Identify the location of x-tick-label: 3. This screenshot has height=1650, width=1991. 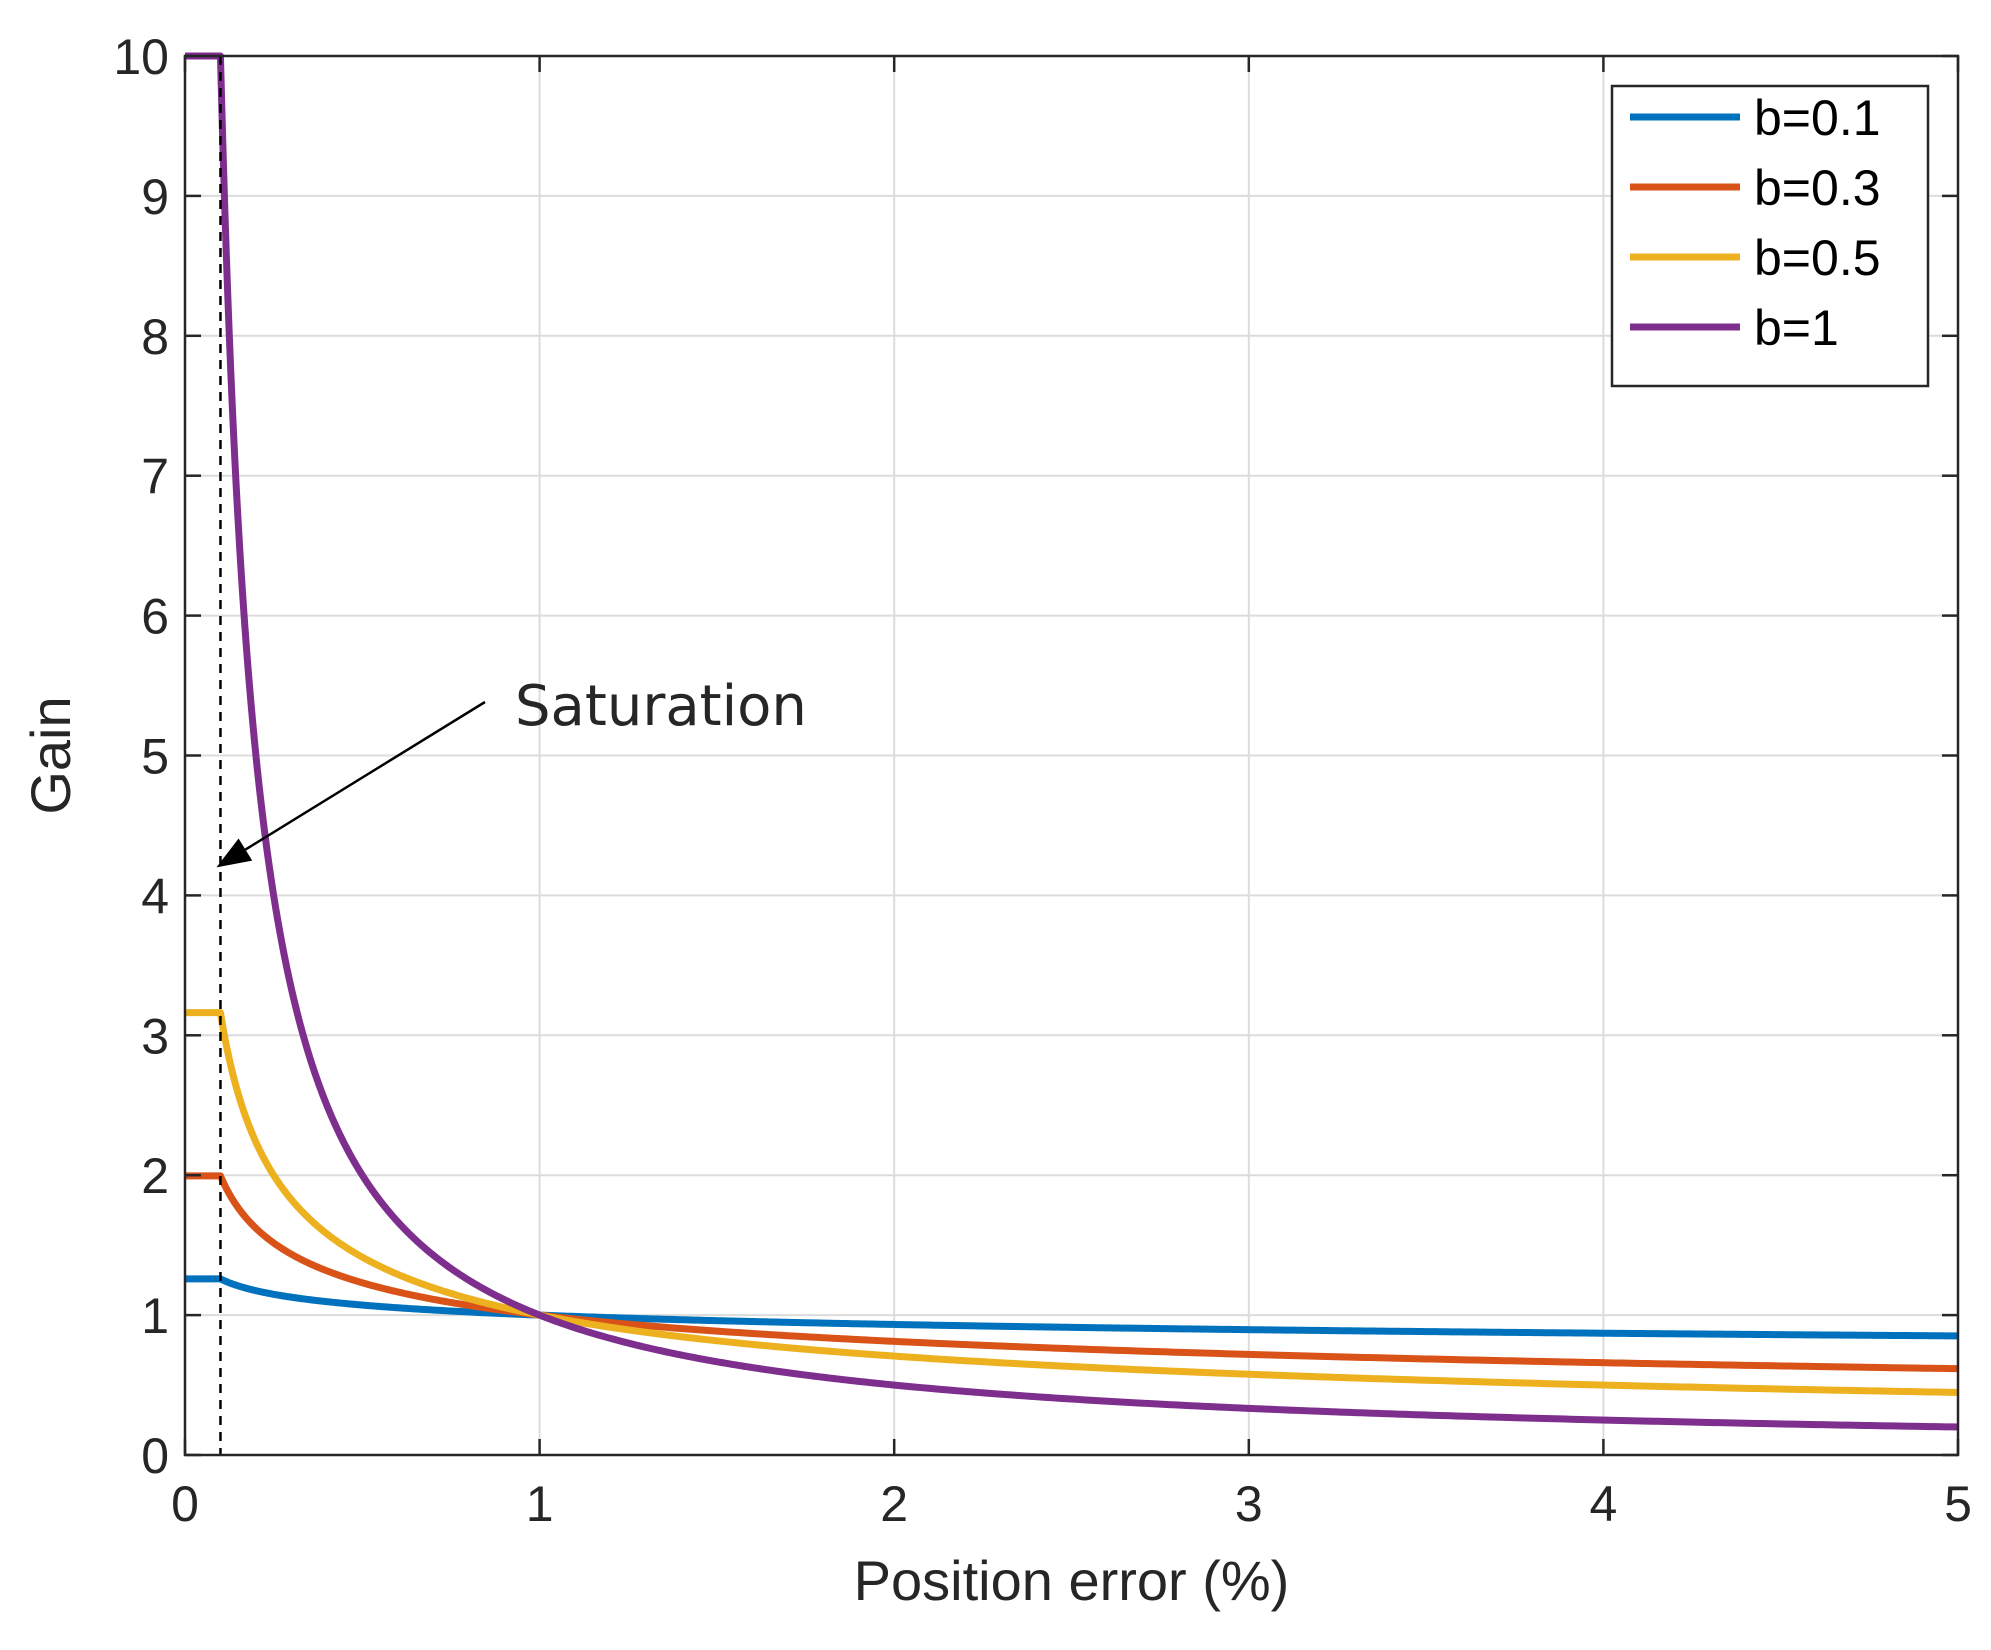
(1249, 1504).